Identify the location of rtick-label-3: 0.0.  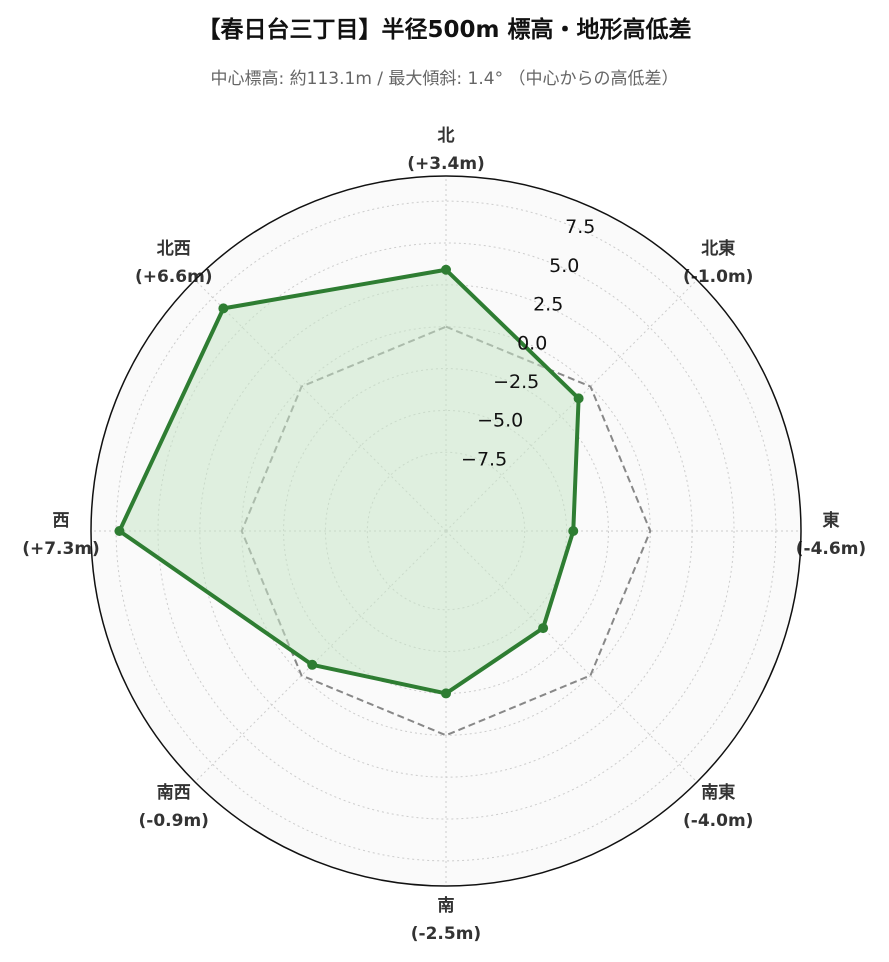
(532, 343).